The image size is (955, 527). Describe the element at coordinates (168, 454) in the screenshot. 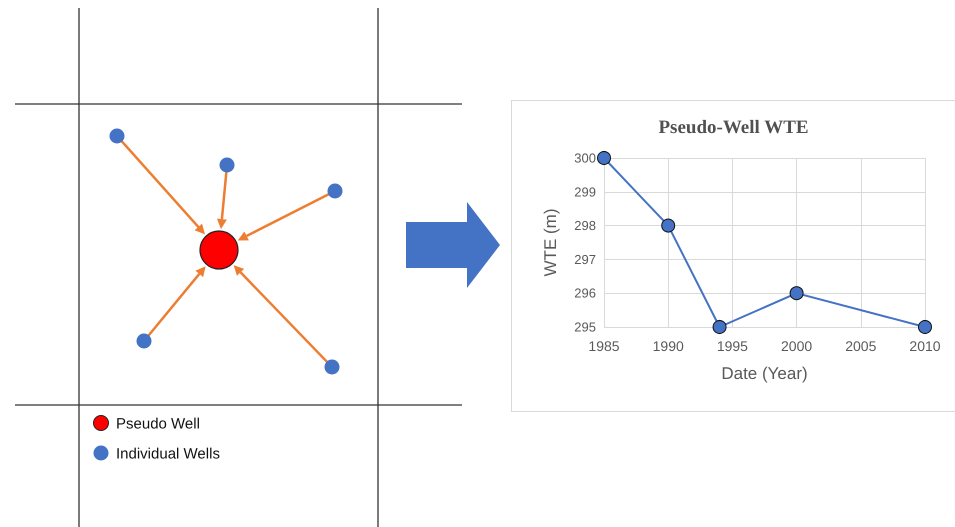

I see `text: Individual Wells` at that location.